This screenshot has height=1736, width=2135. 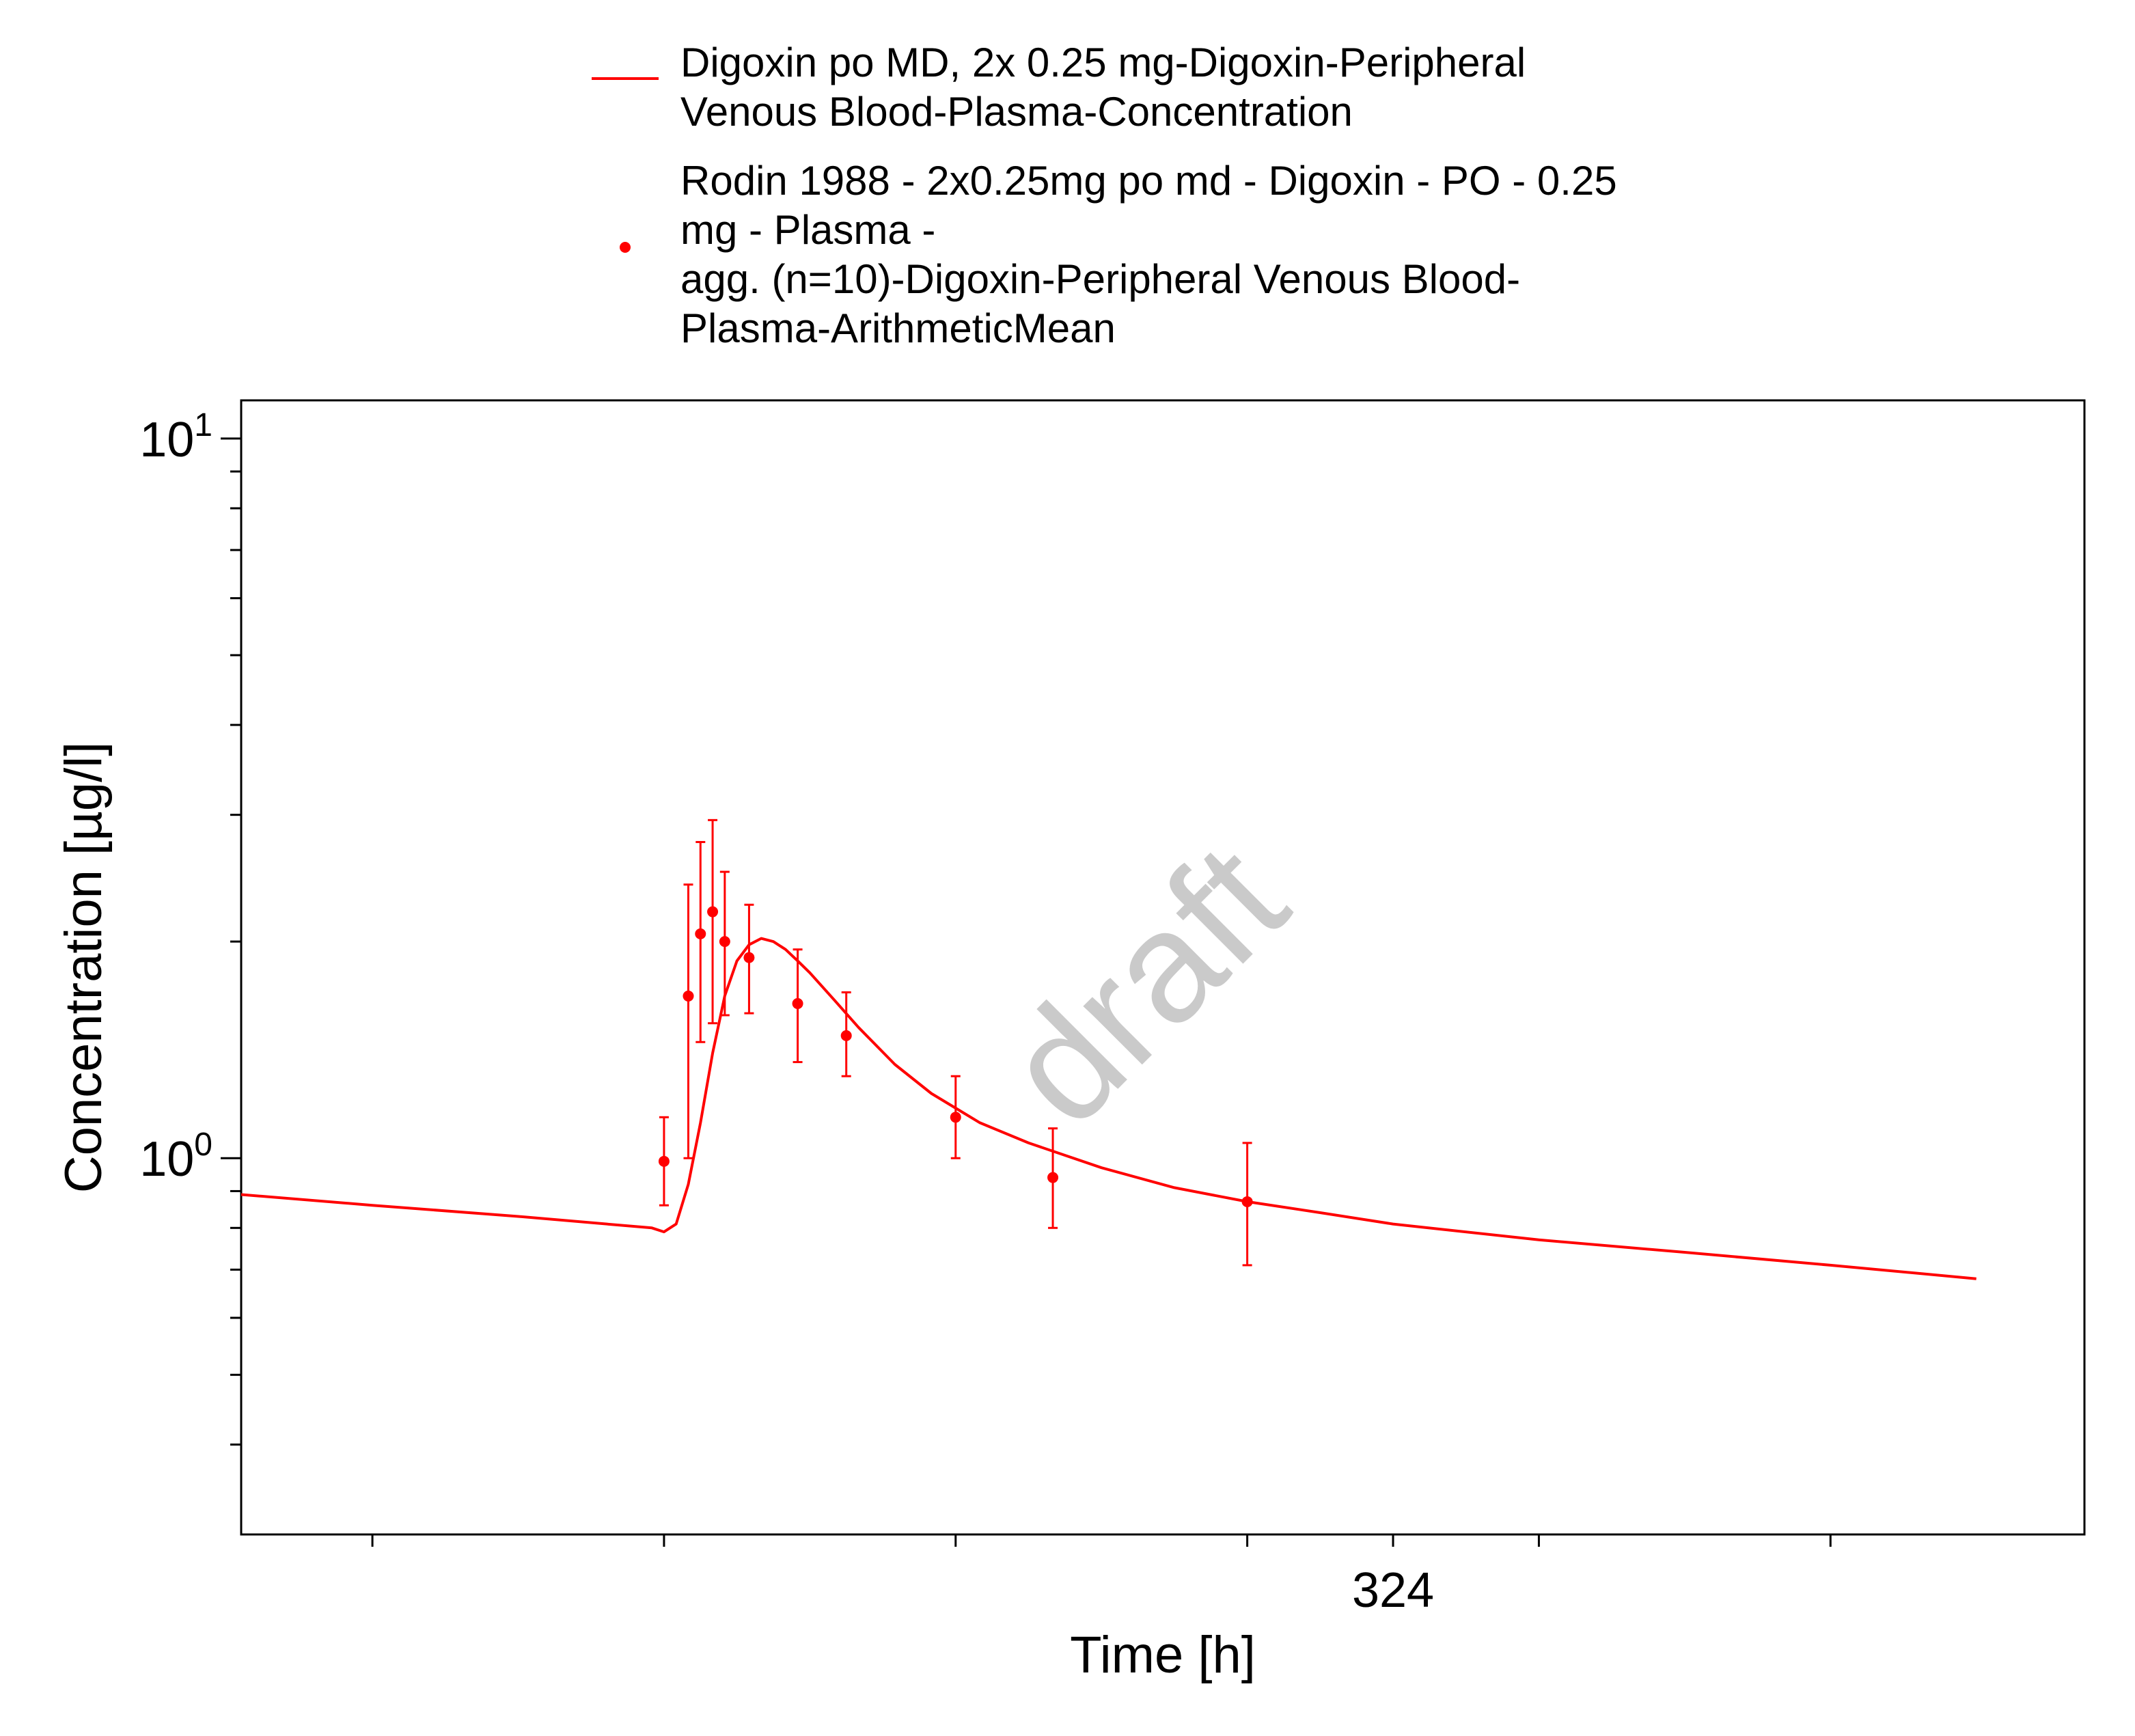 What do you see at coordinates (176, 437) in the screenshot?
I see `y-tick-label: 10¹` at bounding box center [176, 437].